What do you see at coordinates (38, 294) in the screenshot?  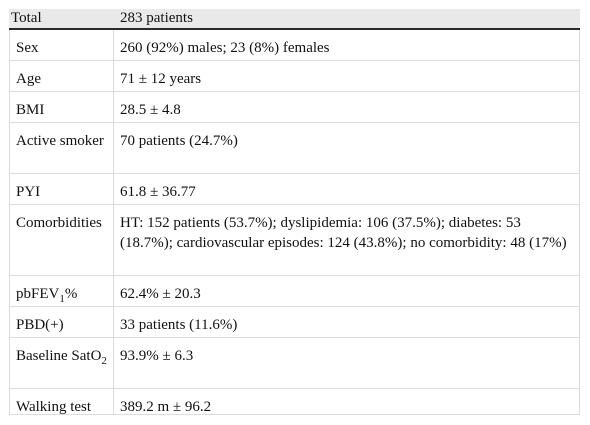 I see `label-main: pbFEV` at bounding box center [38, 294].